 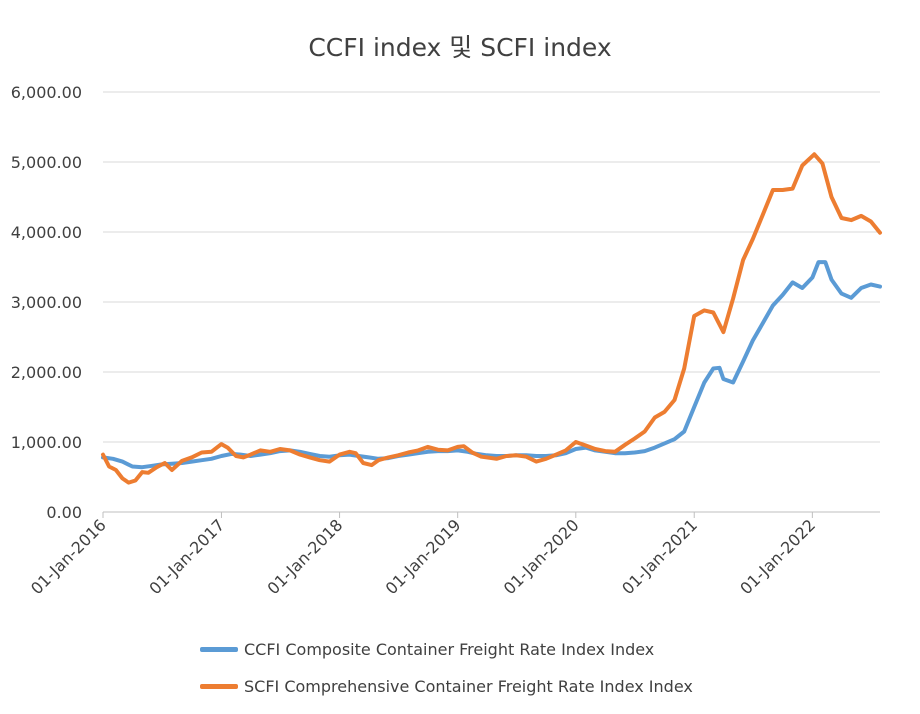 I want to click on x-tick-label: 01-Jan-2018, so click(x=305, y=556).